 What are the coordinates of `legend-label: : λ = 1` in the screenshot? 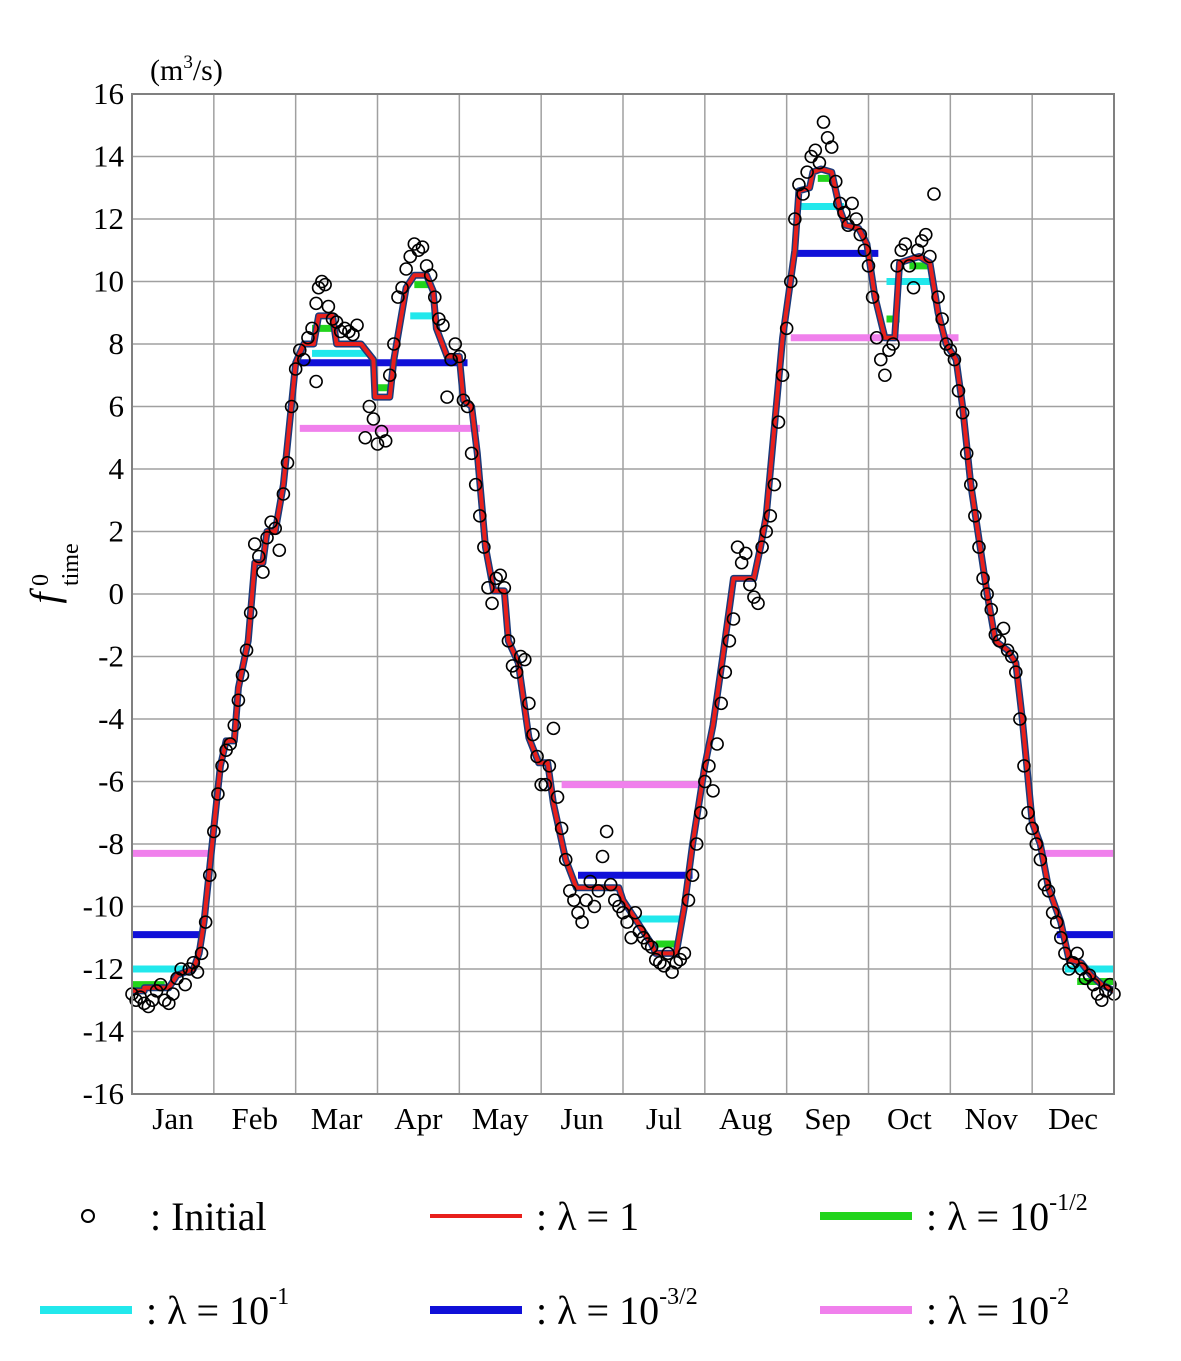 It's located at (587, 1216).